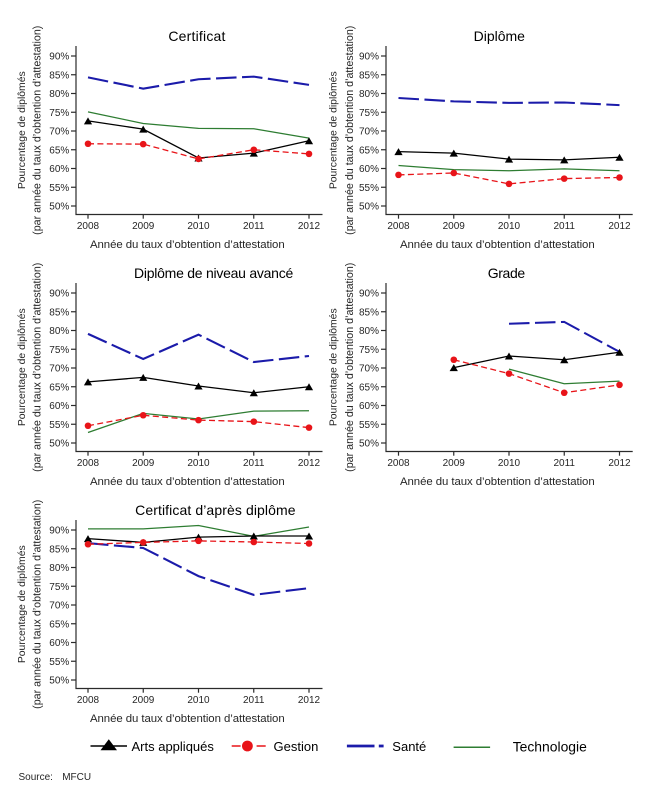 The image size is (650, 805). I want to click on svg-text: Technologie, so click(550, 746).